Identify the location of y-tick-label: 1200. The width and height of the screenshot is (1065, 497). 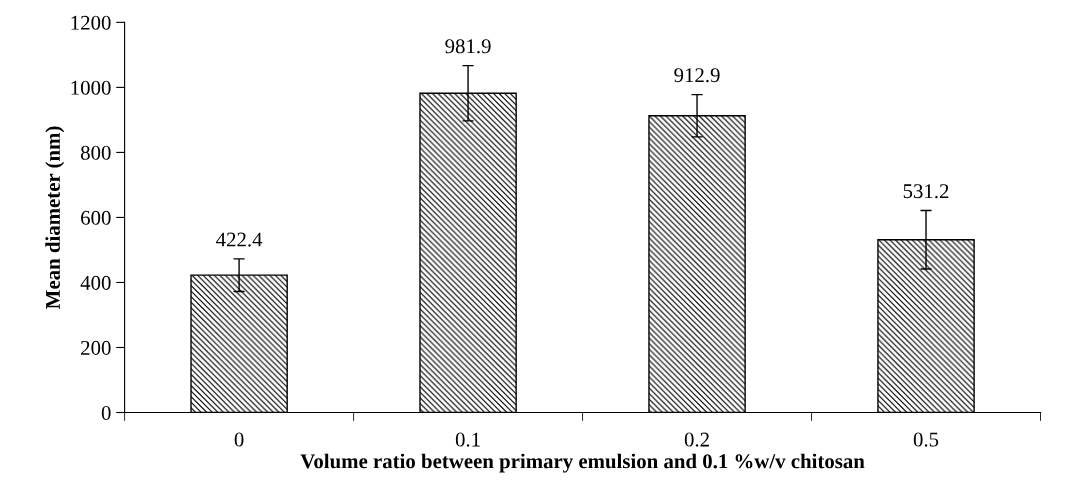
(91, 22).